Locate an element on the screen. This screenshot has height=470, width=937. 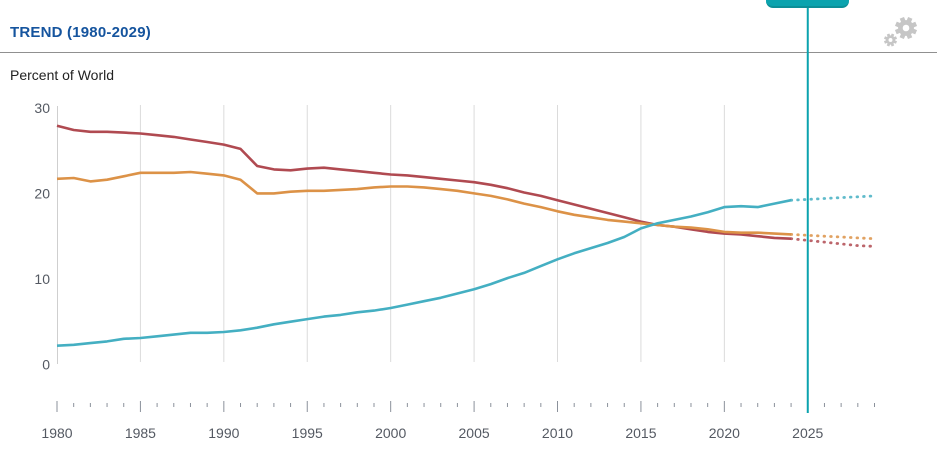
y-tick-label-0: 0 is located at coordinates (46, 365).